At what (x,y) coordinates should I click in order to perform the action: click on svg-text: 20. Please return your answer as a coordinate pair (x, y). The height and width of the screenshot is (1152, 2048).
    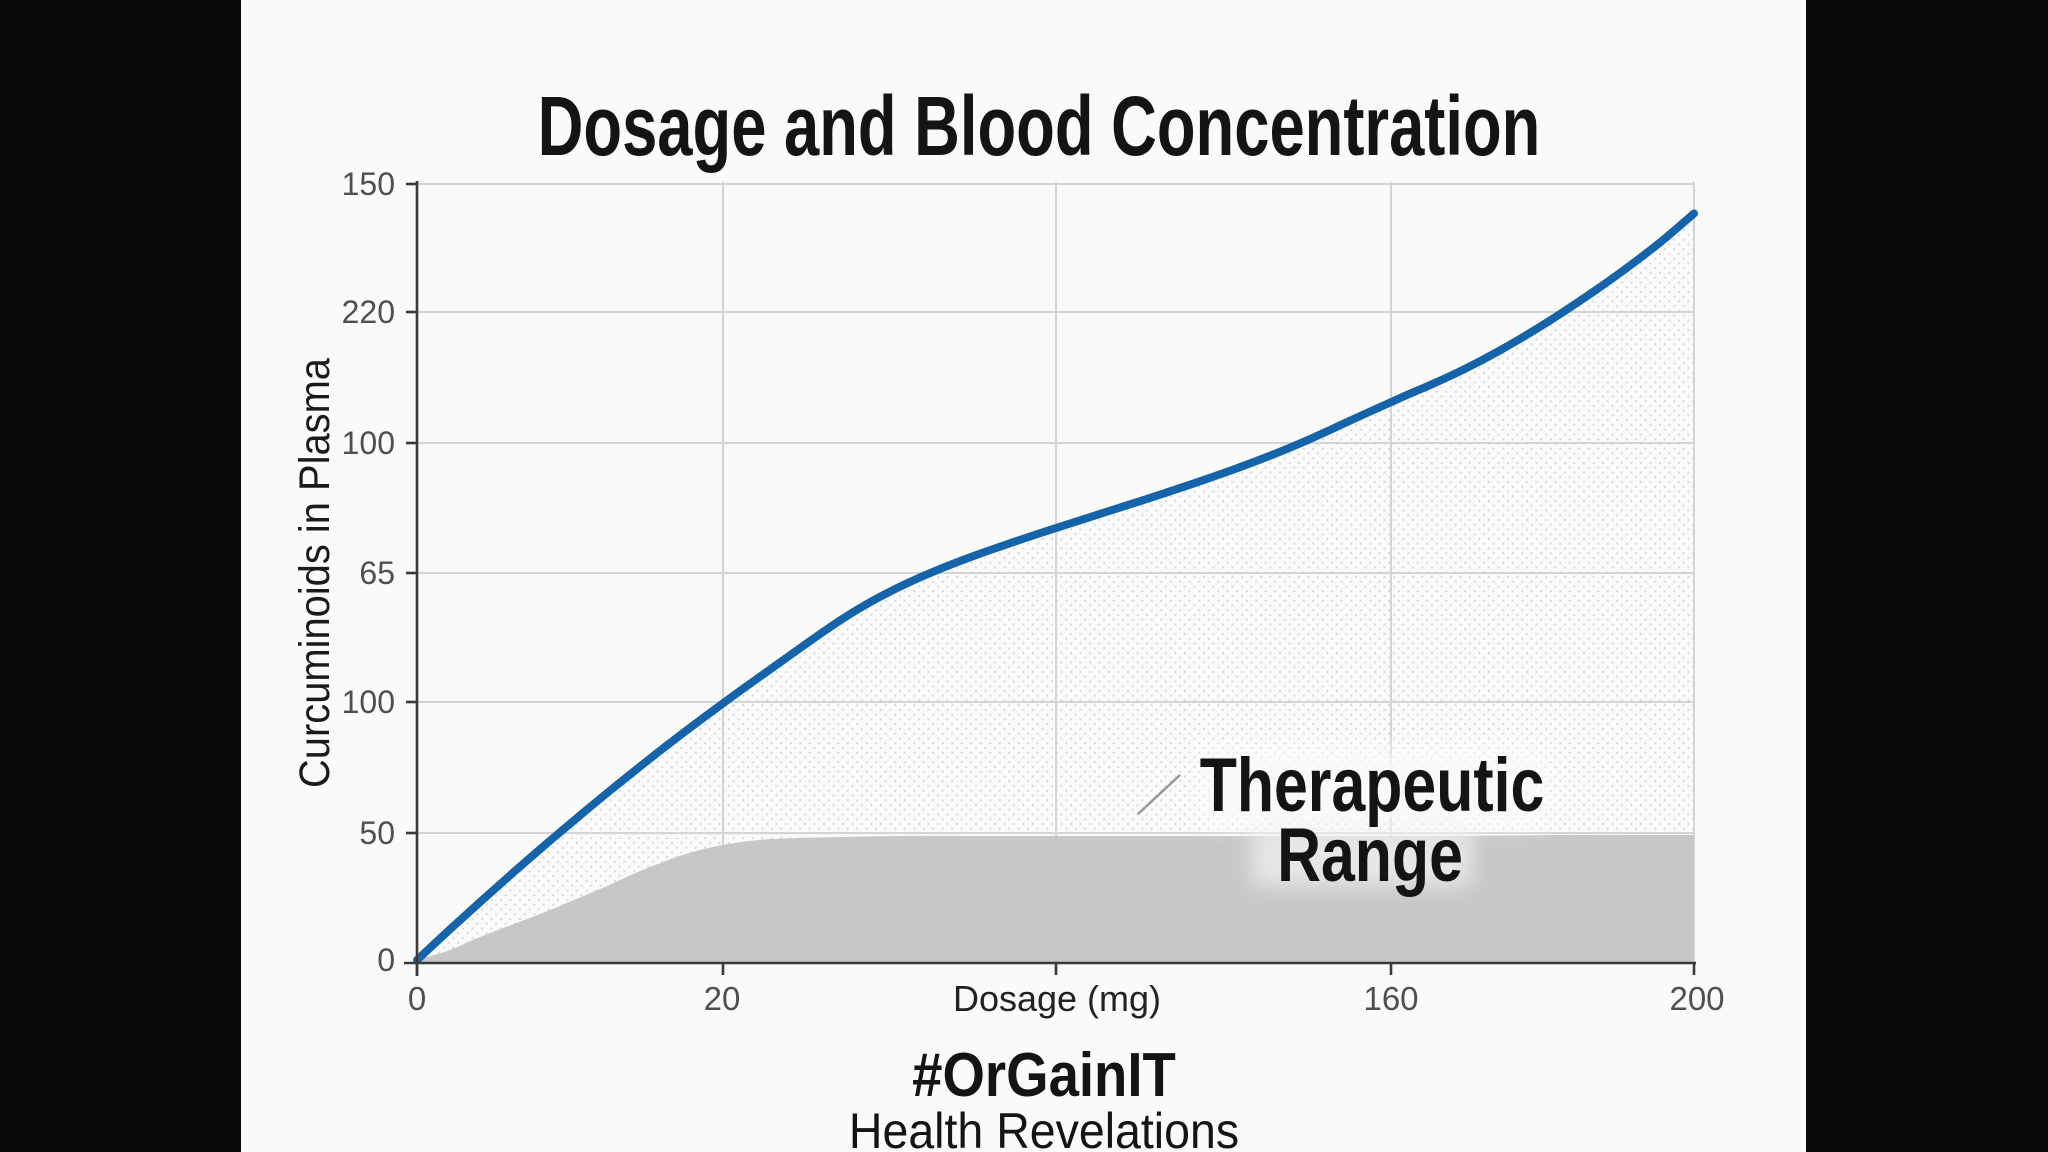
    Looking at the image, I should click on (722, 998).